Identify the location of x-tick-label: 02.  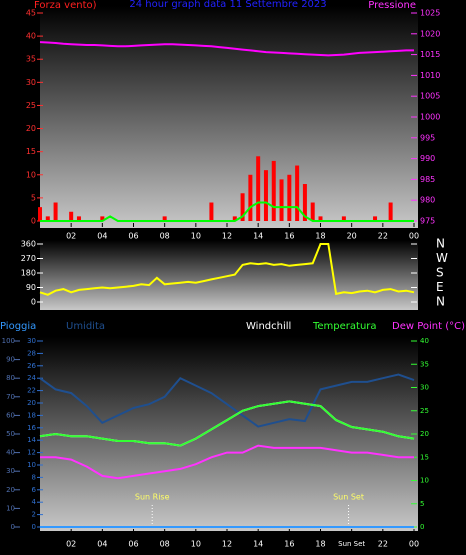
(71, 236).